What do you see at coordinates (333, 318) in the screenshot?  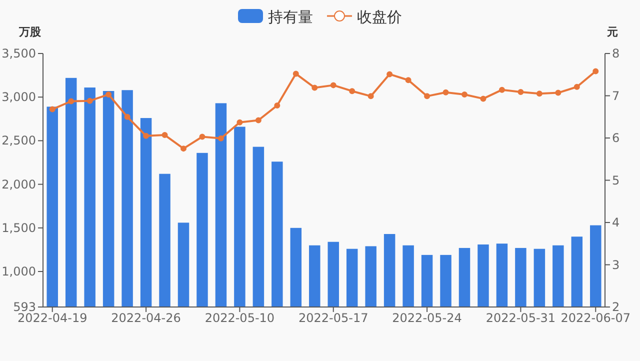 I see `x-tick-label: 2022-05-17` at bounding box center [333, 318].